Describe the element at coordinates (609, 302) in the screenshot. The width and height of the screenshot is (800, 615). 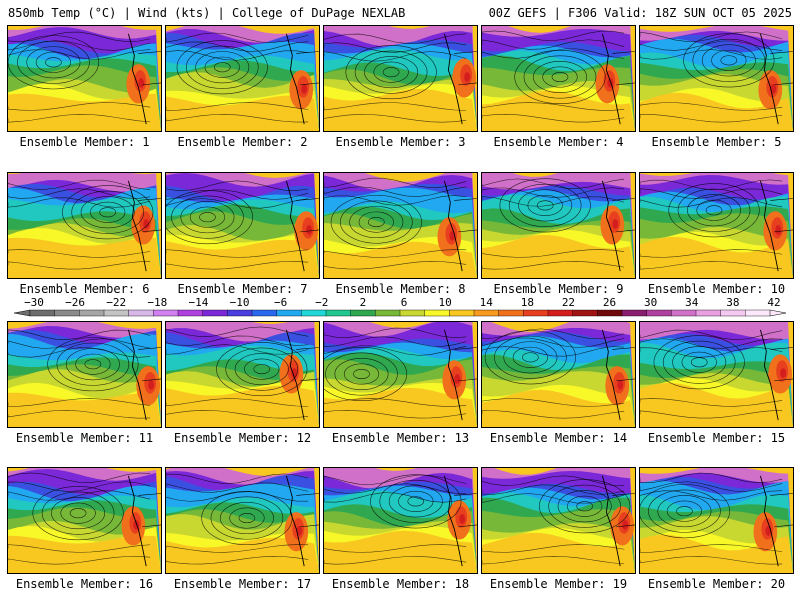
I see `colorbar-tick-label: 26` at that location.